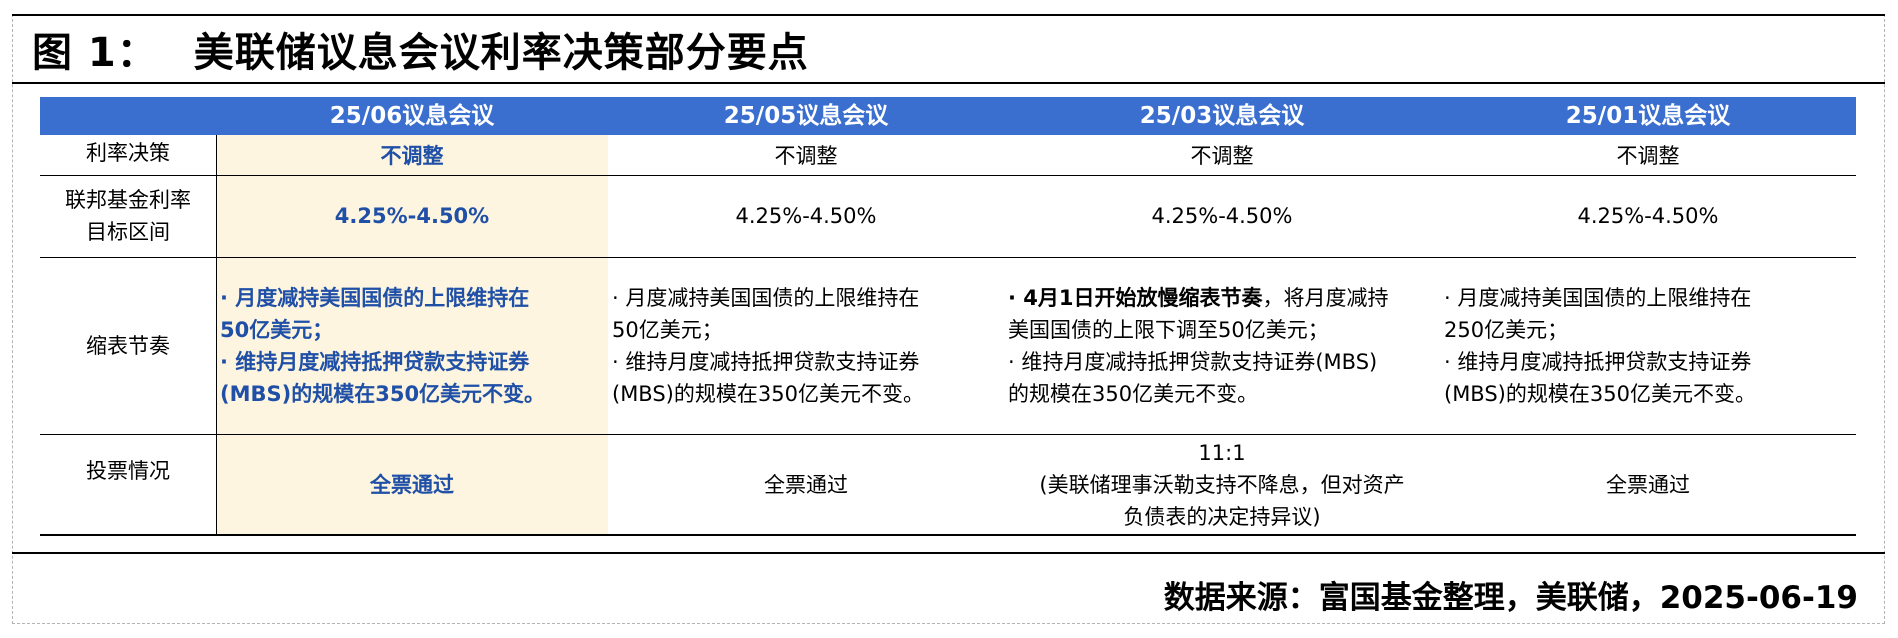 This screenshot has height=638, width=1898. I want to click on vote-2501: 全票通过, so click(1648, 484).